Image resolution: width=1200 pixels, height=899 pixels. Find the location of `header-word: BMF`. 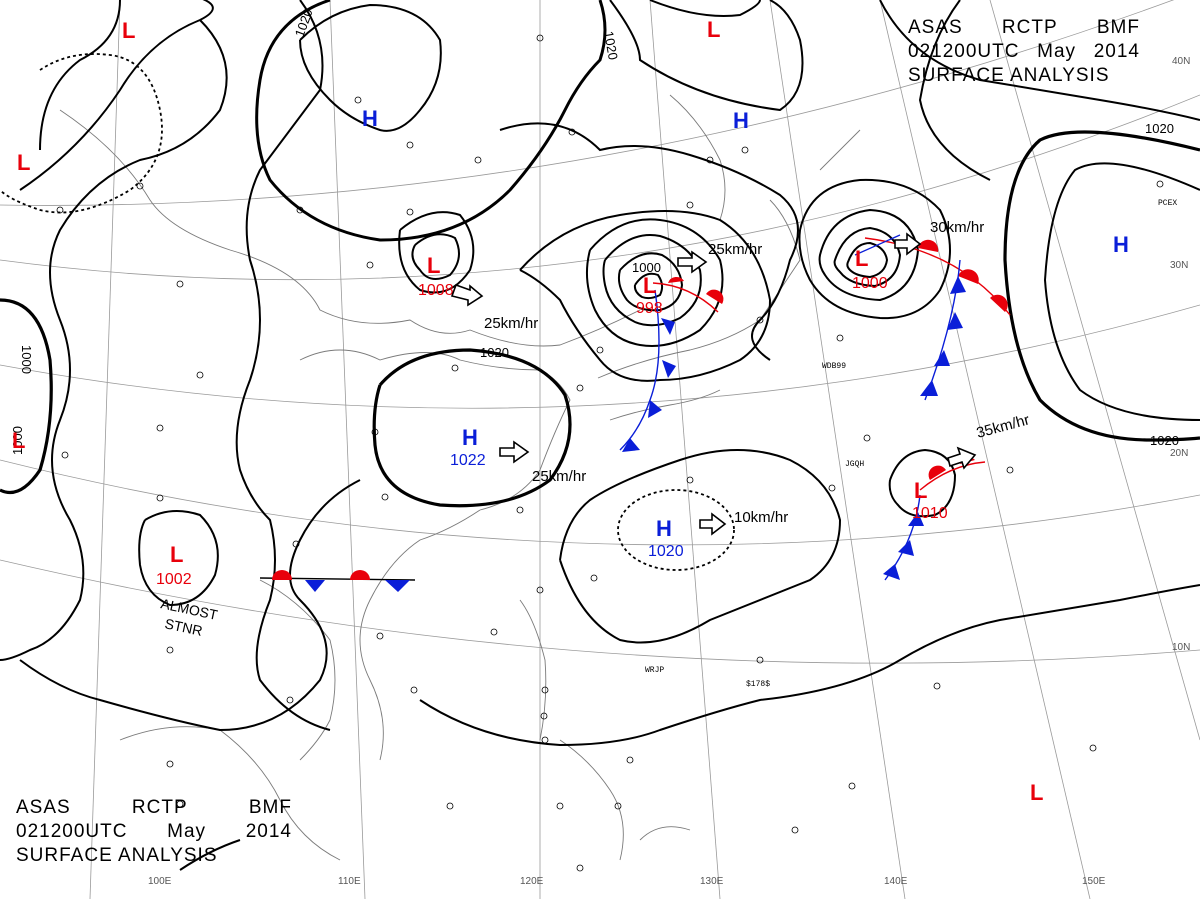

header-word: BMF is located at coordinates (1118, 27).